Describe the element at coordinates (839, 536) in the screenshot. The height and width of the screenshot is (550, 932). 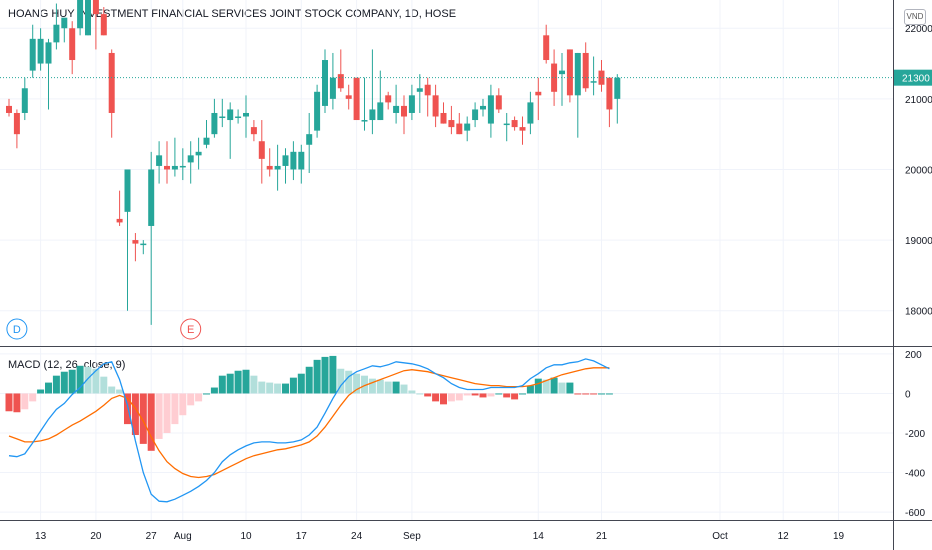
I see `time-tick-label: 19` at that location.